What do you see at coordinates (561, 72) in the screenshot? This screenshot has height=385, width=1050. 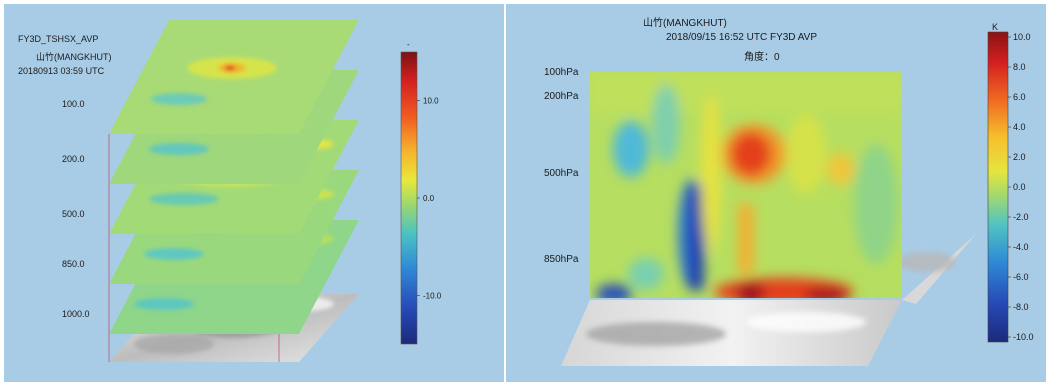 I see `ytick-100hpa: 100hPa` at bounding box center [561, 72].